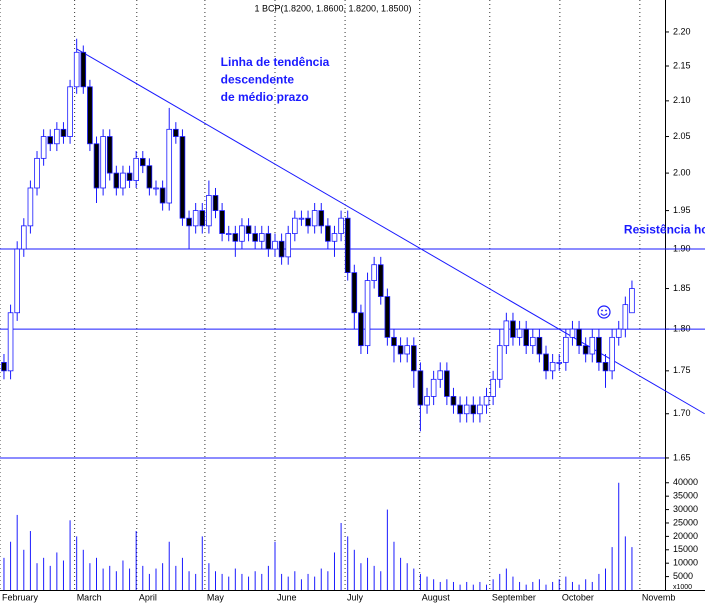 Image resolution: width=705 pixels, height=604 pixels. Describe the element at coordinates (664, 230) in the screenshot. I see `annotation: Resistência horizontal` at that location.